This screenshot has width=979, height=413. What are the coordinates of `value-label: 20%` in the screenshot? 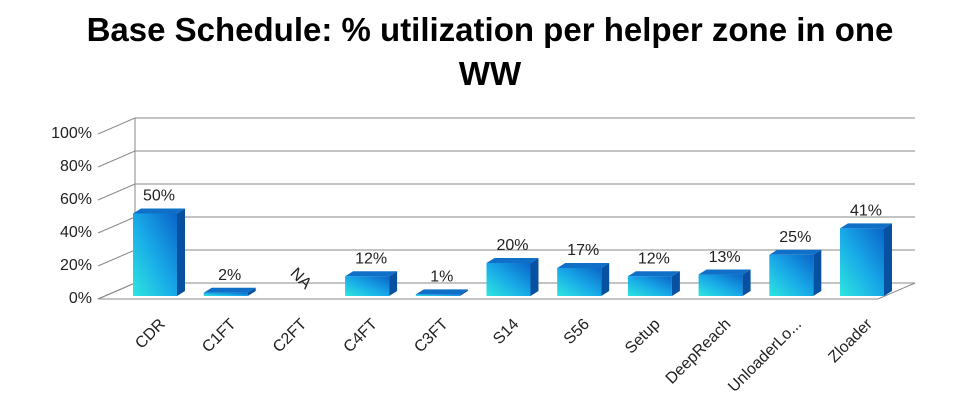 It's located at (512, 245).